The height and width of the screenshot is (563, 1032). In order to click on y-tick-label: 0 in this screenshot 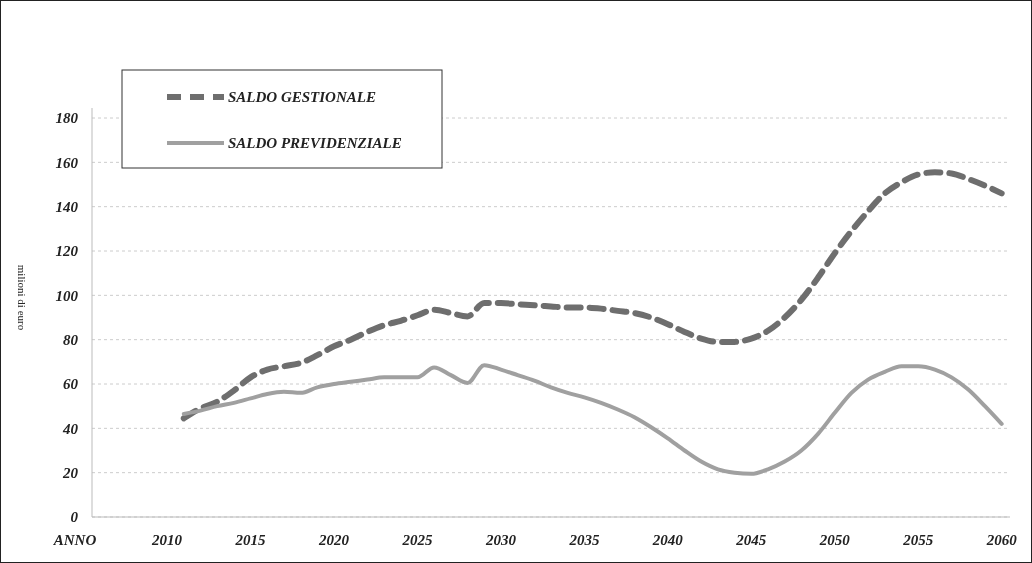, I will do `click(74, 517)`.